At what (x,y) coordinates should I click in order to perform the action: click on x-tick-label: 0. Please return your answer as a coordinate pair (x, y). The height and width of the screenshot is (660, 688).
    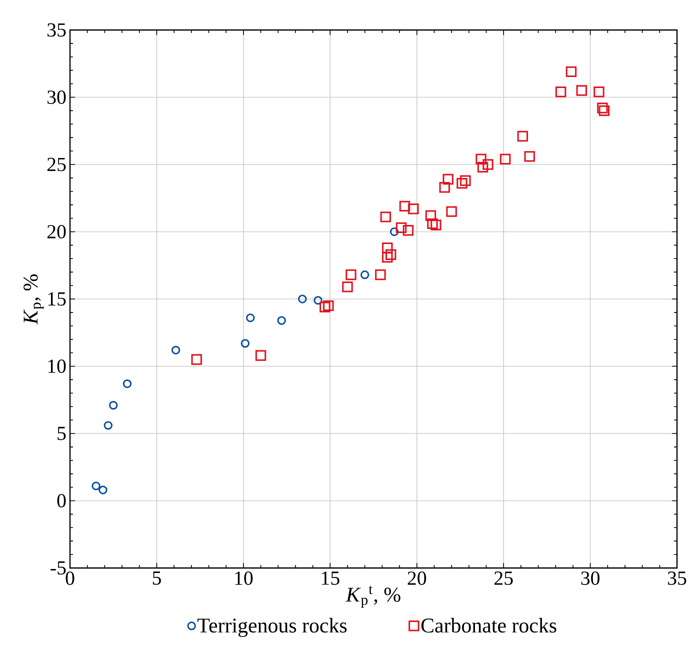
    Looking at the image, I should click on (70, 578).